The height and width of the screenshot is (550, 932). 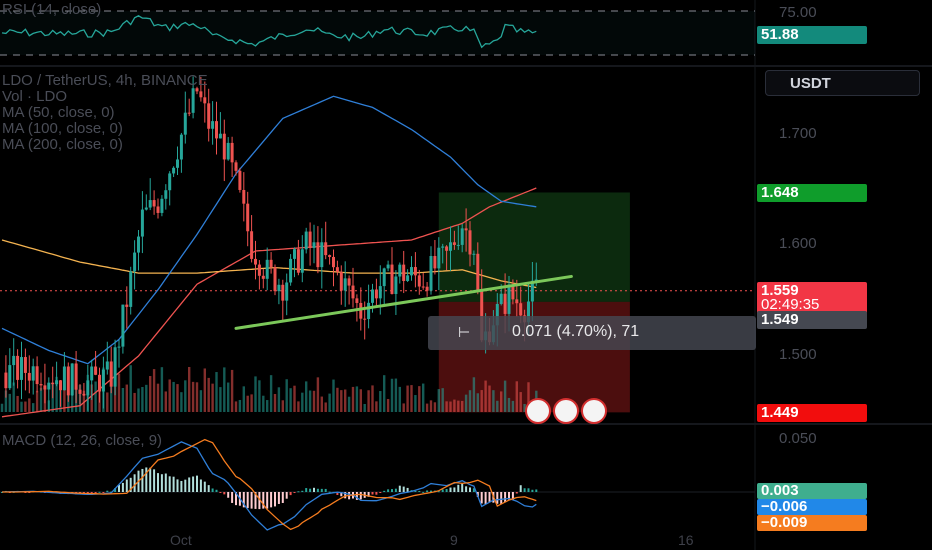 I want to click on symbol-legend: LDO / TetherUS, 4h, BINANCE, so click(x=105, y=80).